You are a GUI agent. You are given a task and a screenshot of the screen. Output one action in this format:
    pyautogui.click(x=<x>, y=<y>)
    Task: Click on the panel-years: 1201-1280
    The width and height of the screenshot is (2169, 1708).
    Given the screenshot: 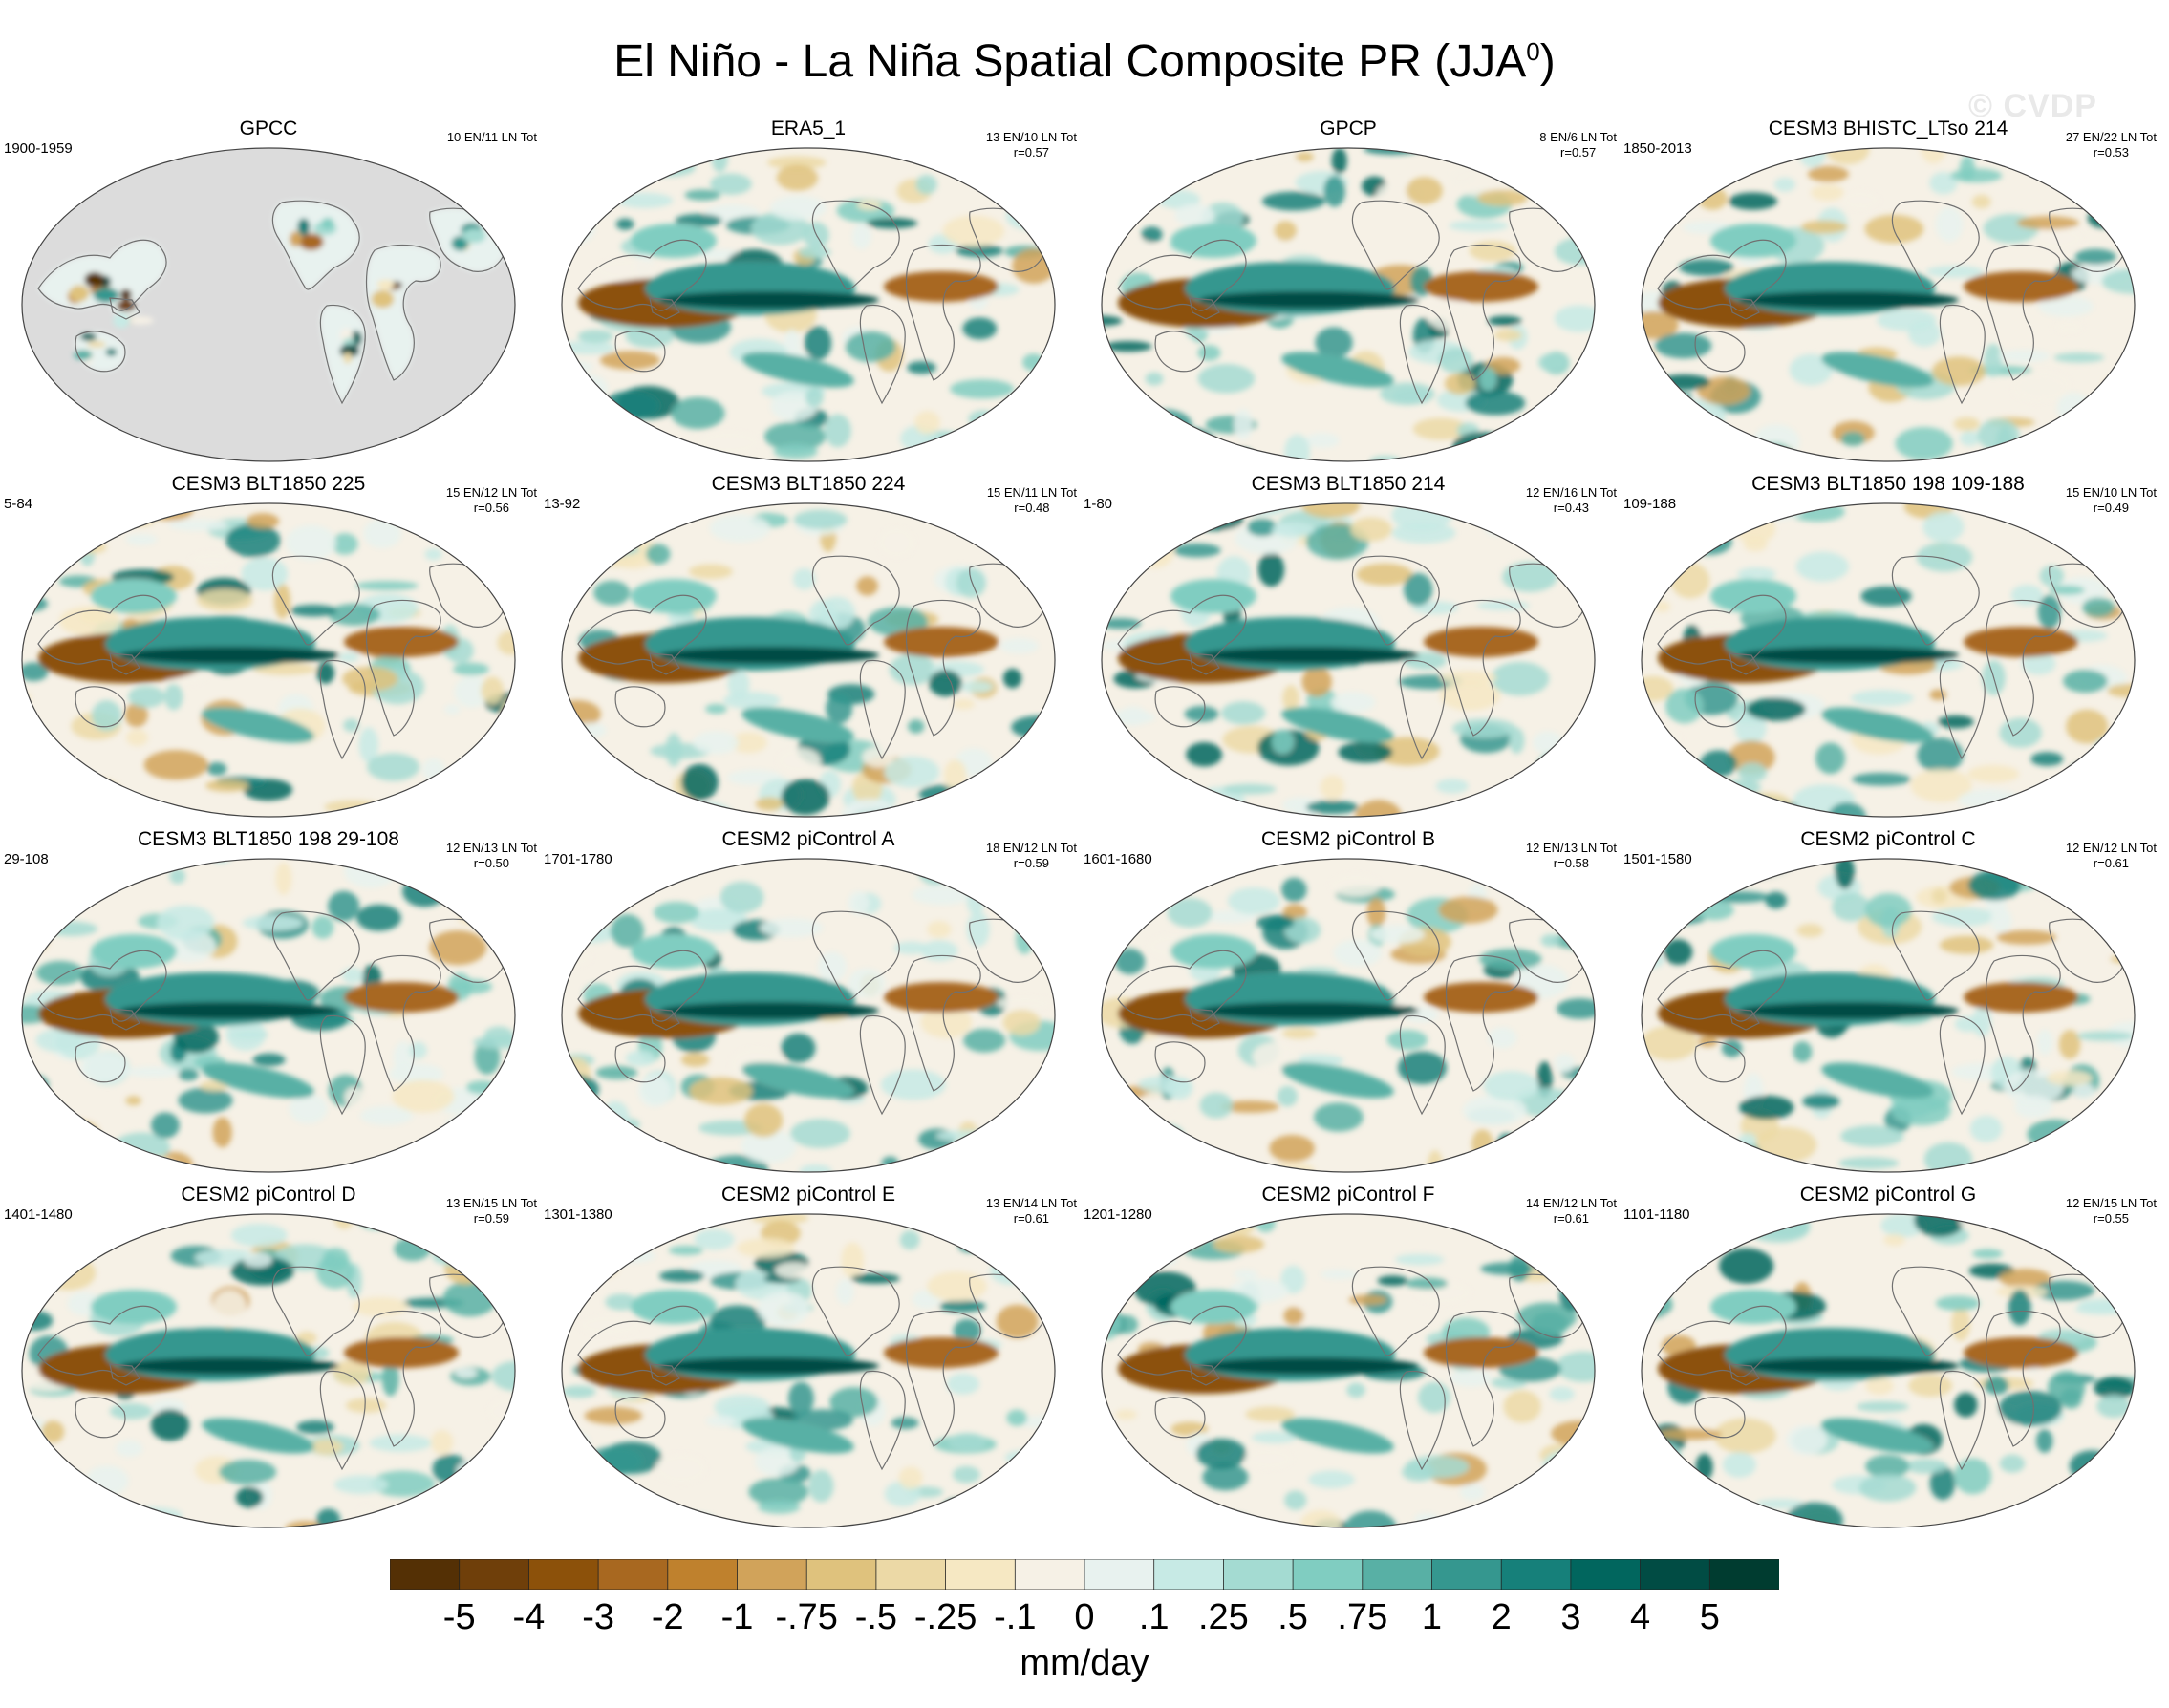 What is the action you would take?
    pyautogui.click(x=1118, y=1214)
    